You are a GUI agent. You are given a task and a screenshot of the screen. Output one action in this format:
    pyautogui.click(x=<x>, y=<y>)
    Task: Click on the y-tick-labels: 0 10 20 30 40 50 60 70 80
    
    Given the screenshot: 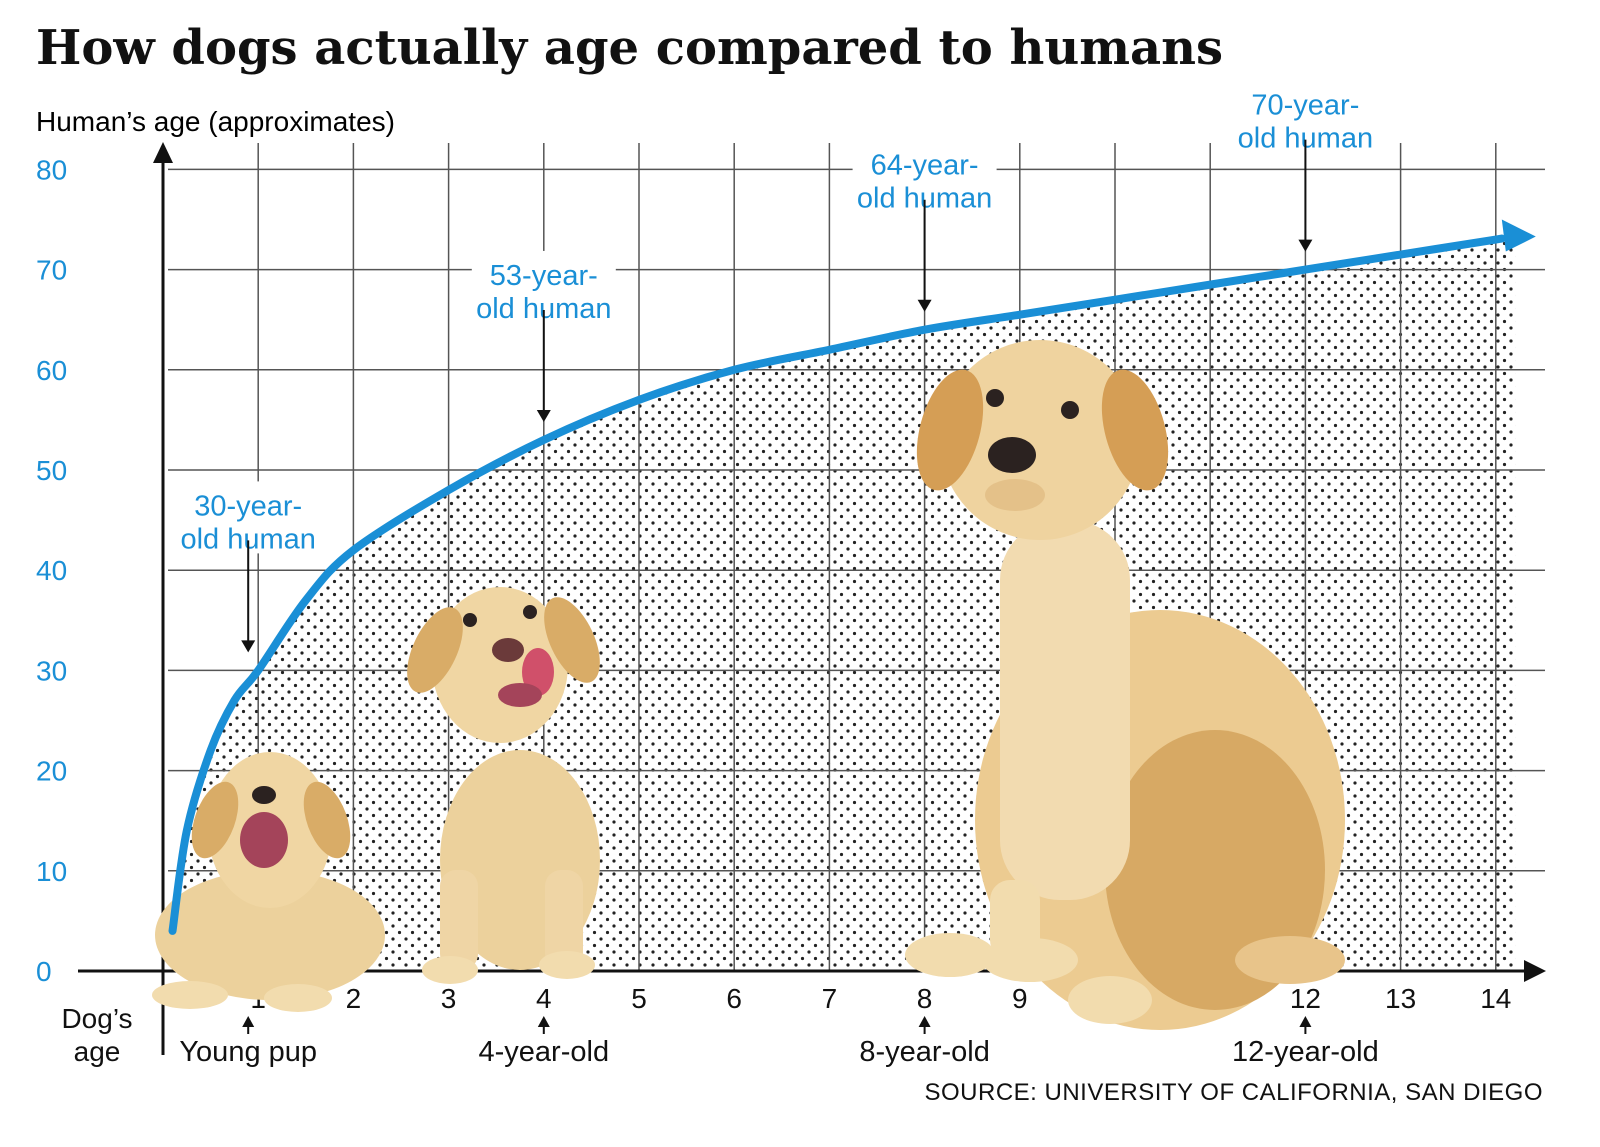 What is the action you would take?
    pyautogui.click(x=51, y=570)
    